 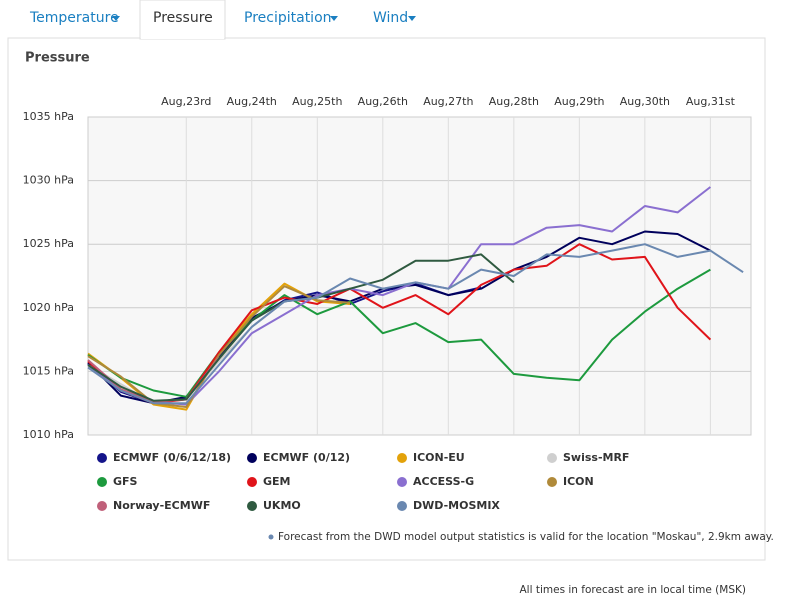 I want to click on legend-label: ECMWF (0/12), so click(x=306, y=457).